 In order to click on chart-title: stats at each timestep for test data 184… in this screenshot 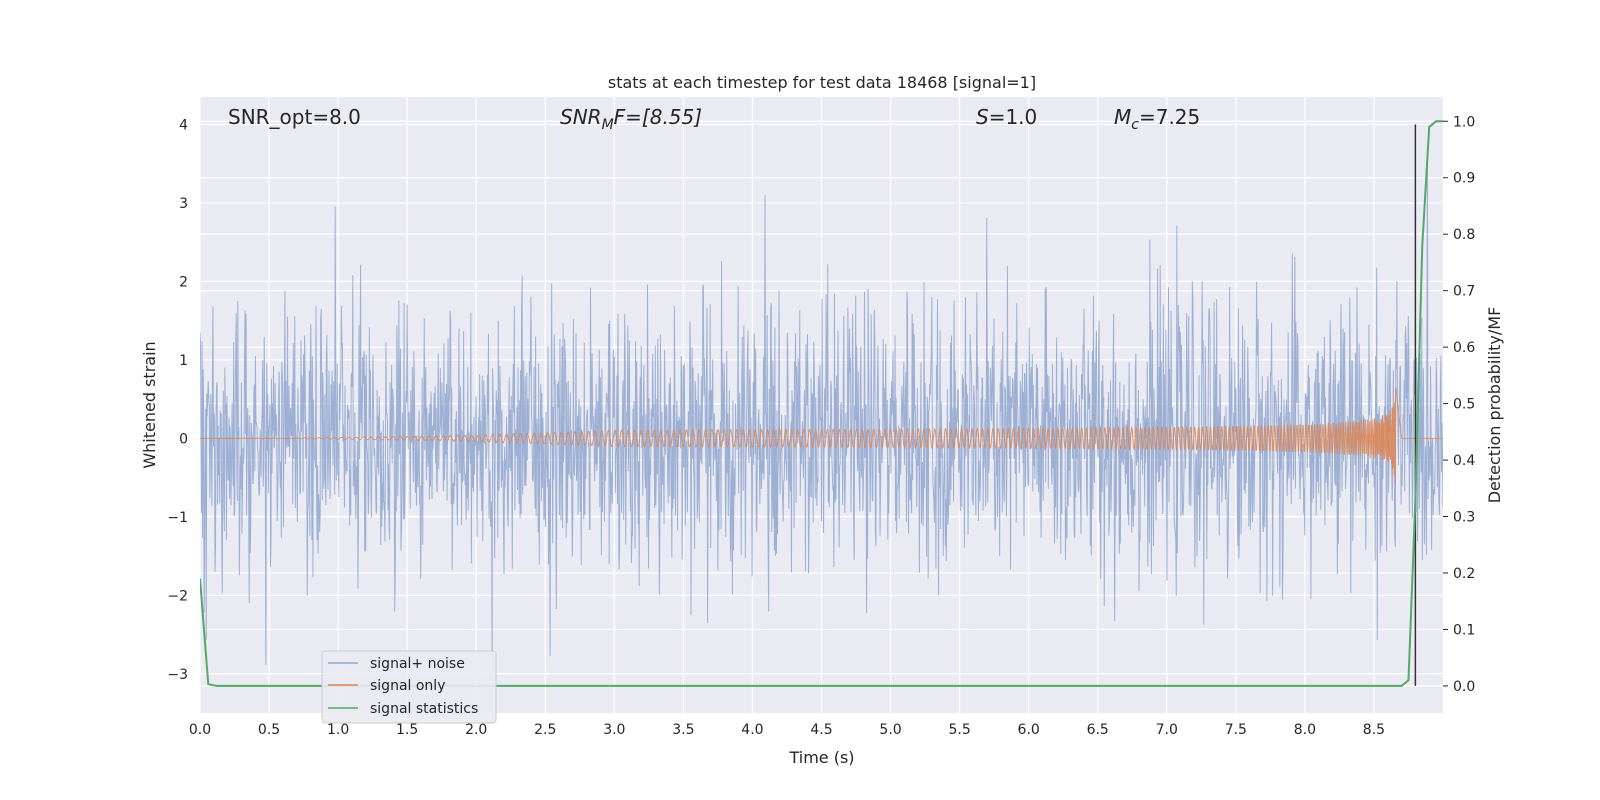, I will do `click(822, 82)`.